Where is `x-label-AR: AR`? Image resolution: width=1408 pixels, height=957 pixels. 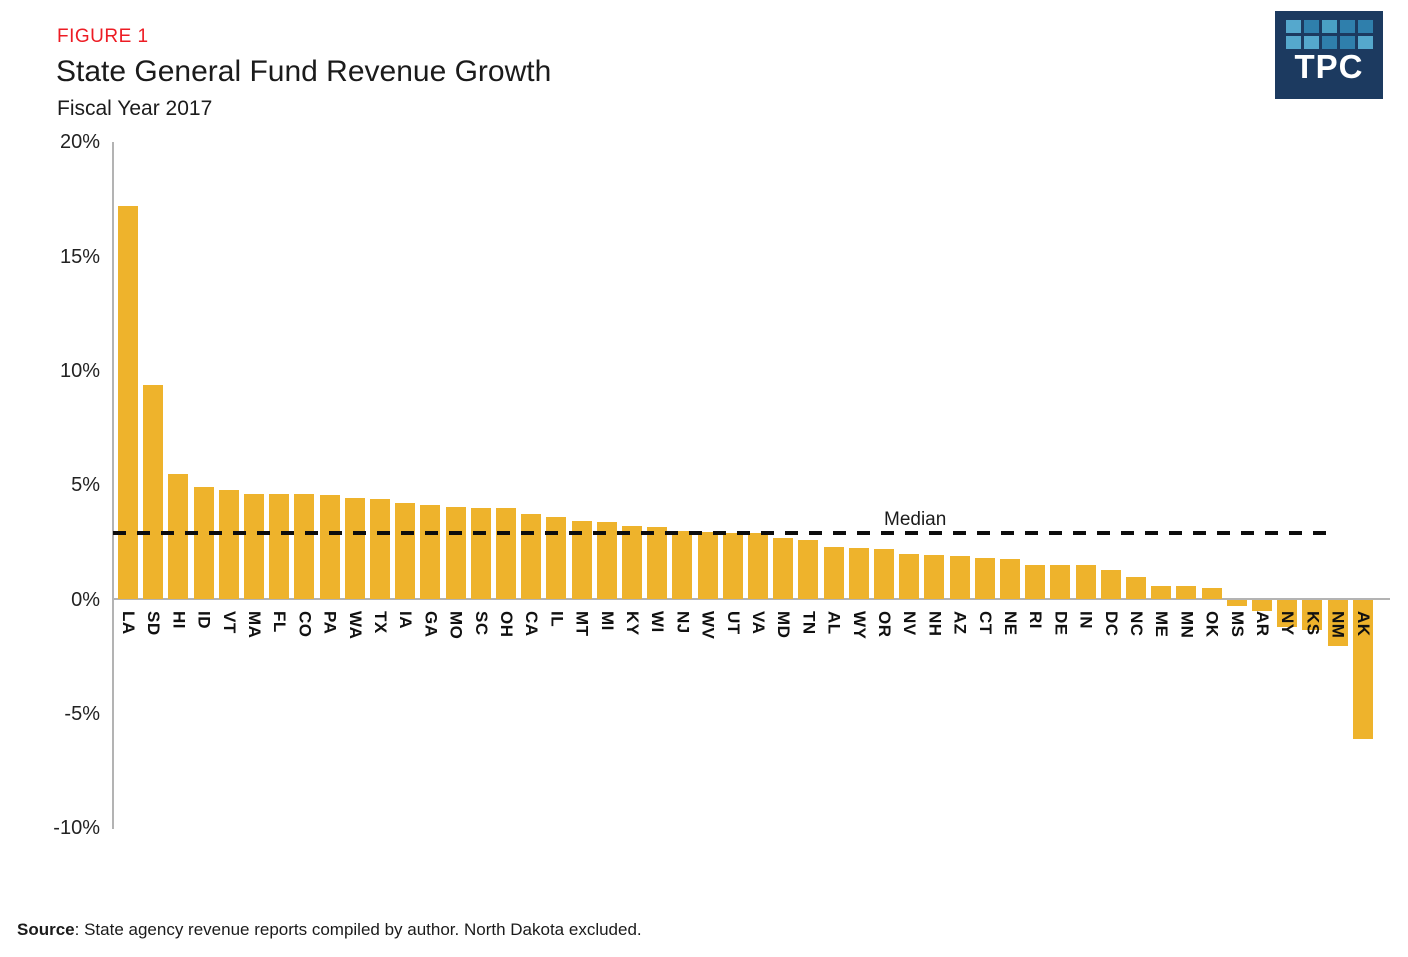
x-label-AR: AR is located at coordinates (1262, 624).